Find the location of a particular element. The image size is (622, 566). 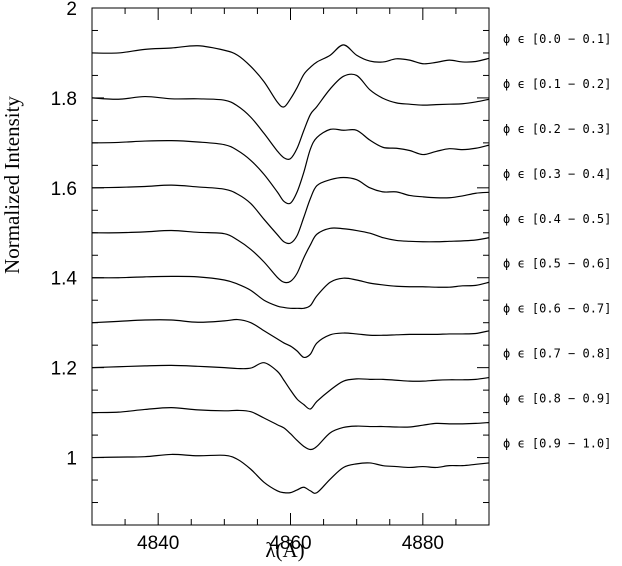

phase-label-9: ϕ ϵ [0.8 − 0.9] is located at coordinates (557, 399).